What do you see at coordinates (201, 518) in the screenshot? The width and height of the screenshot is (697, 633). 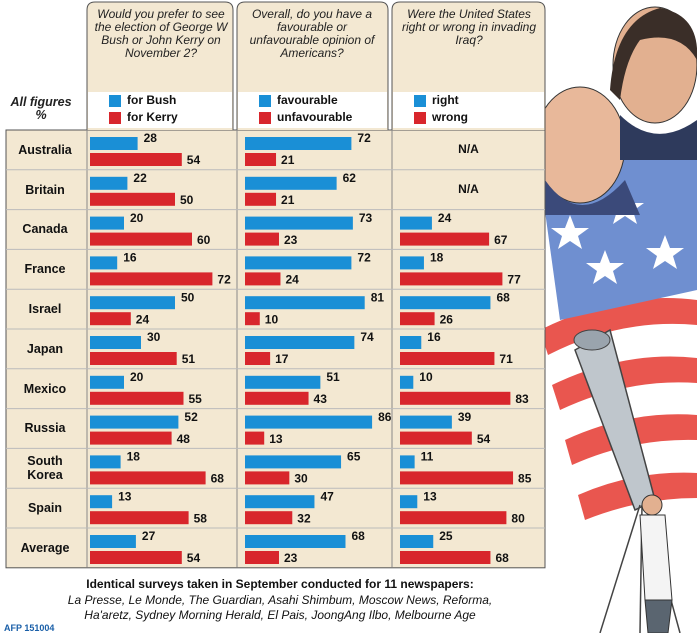 I see `value-label: 58` at bounding box center [201, 518].